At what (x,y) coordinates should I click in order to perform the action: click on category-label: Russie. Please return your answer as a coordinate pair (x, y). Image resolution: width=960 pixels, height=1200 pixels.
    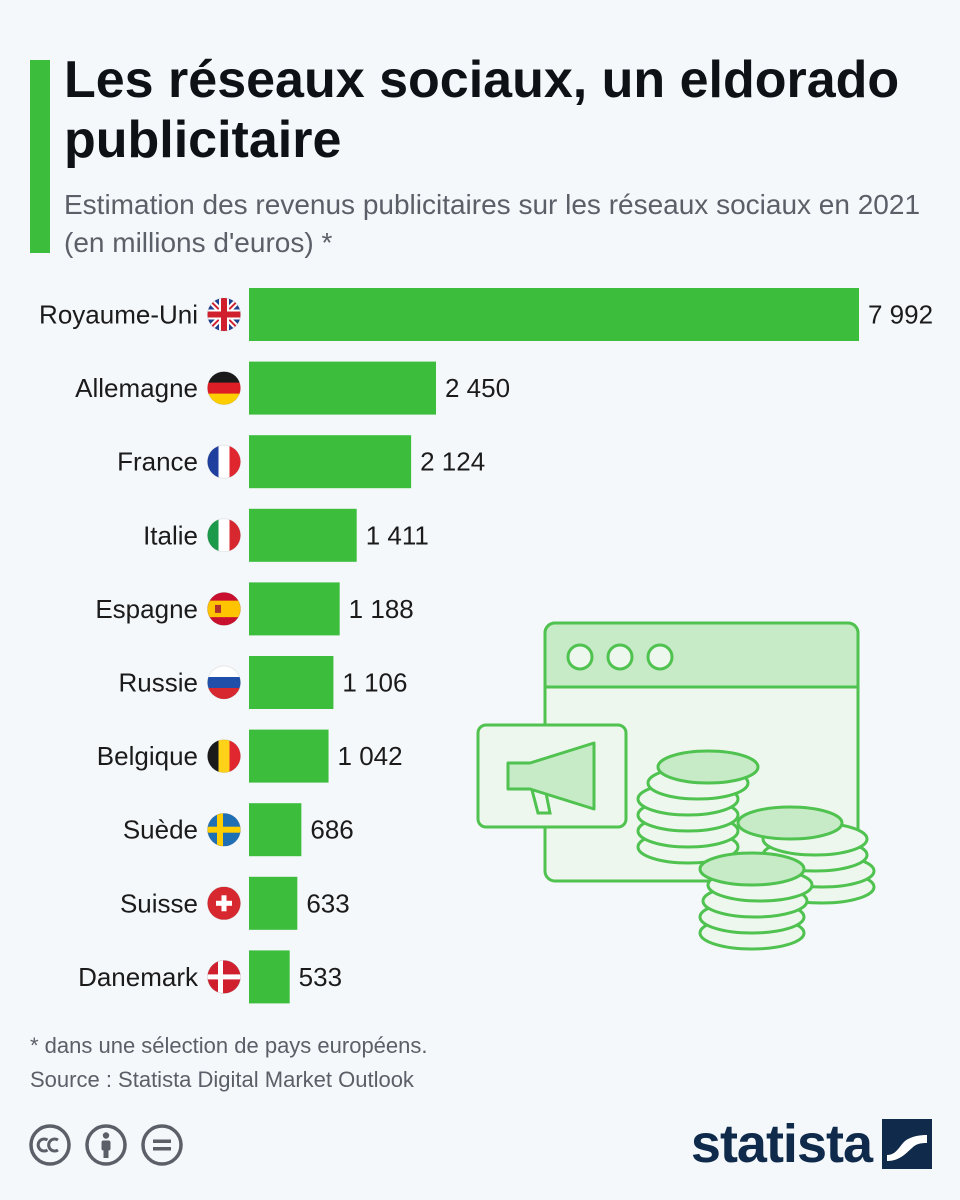
    Looking at the image, I should click on (158, 683).